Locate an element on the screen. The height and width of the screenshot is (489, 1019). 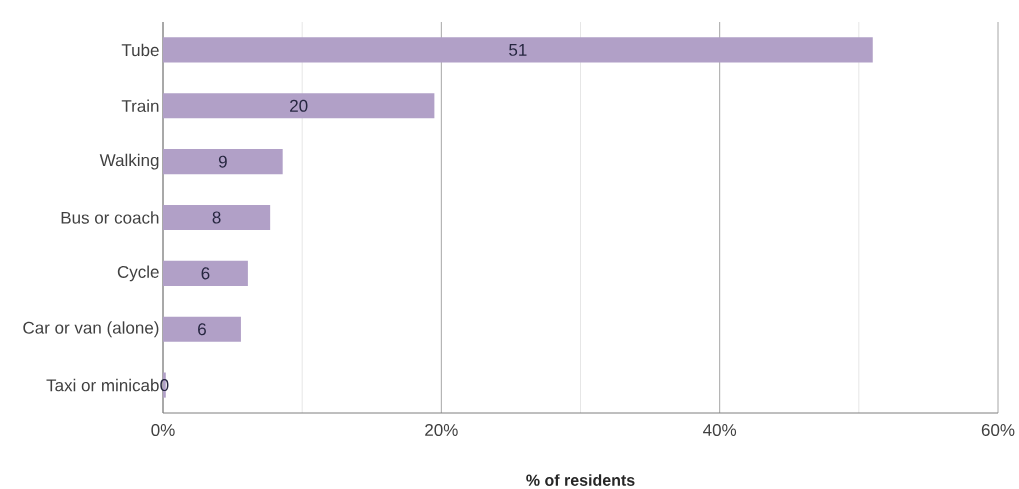
y-tick-label: Bus or coach is located at coordinates (110, 217).